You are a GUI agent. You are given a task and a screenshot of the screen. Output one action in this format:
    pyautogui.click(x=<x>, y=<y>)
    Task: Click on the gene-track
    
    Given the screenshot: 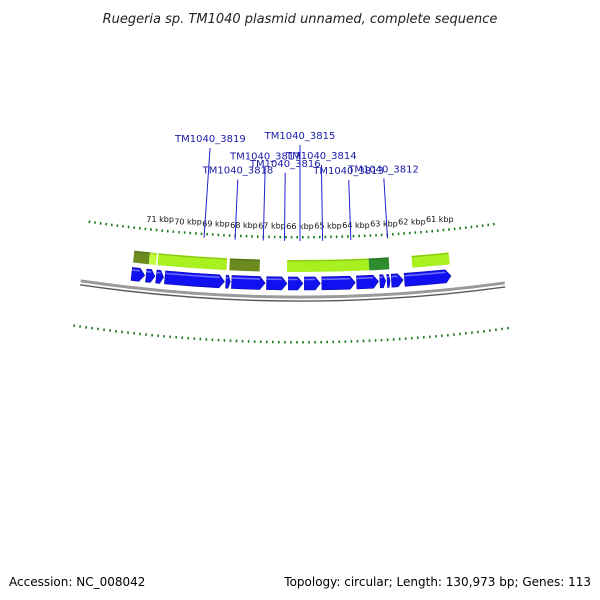 What is the action you would take?
    pyautogui.click(x=291, y=279)
    